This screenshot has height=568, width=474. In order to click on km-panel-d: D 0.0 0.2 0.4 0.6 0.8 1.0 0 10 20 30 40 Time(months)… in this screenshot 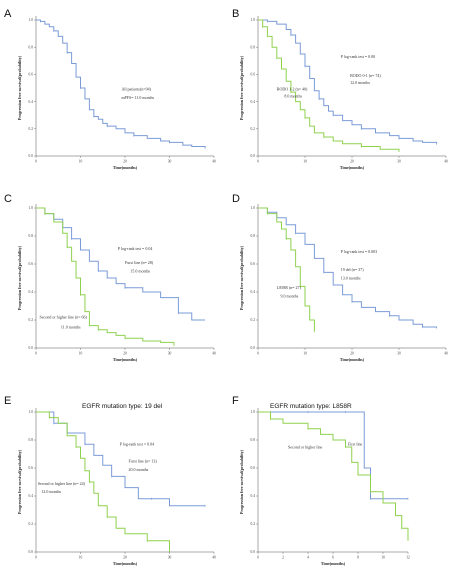, I will do `click(340, 277)`.